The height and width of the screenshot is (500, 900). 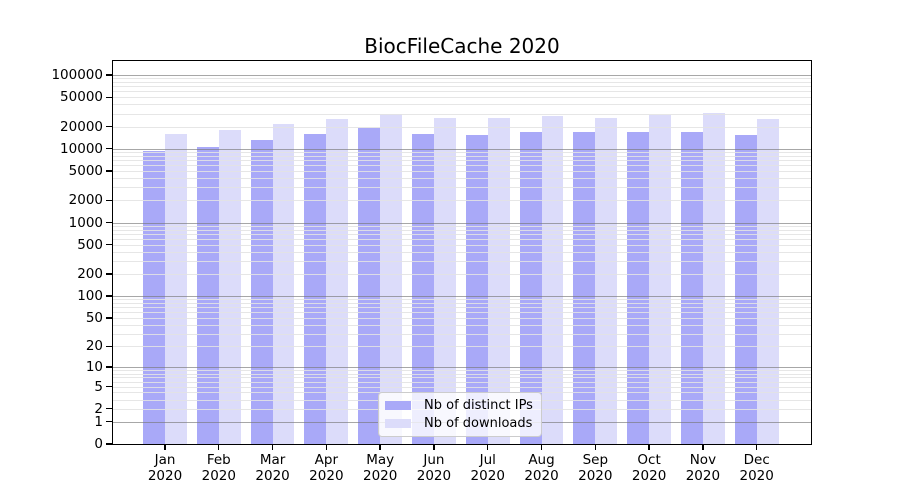 I want to click on y-tick-label-0: 0, so click(x=98, y=444).